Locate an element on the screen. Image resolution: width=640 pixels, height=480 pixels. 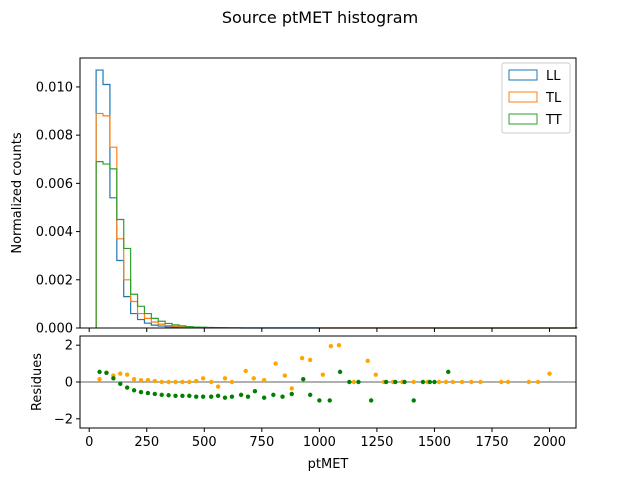
bottom-x-tick-label: 0 is located at coordinates (89, 442).